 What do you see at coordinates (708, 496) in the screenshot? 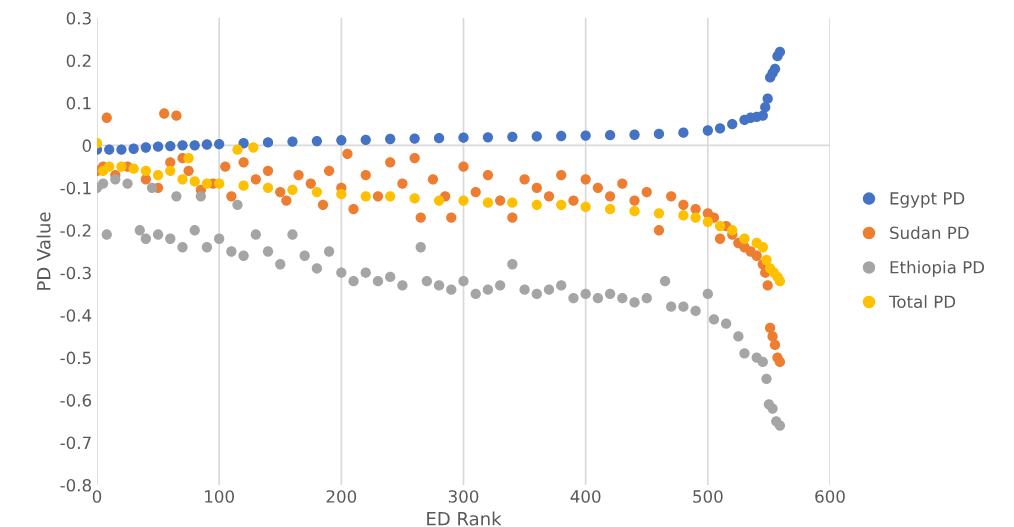
I see `x-tick-label: 500` at bounding box center [708, 496].